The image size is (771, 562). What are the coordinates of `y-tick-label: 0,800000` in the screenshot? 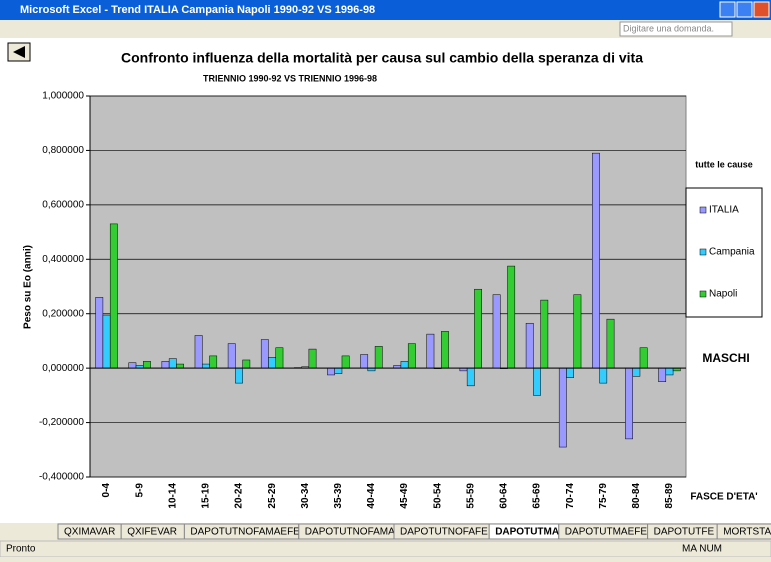 It's located at (63, 150).